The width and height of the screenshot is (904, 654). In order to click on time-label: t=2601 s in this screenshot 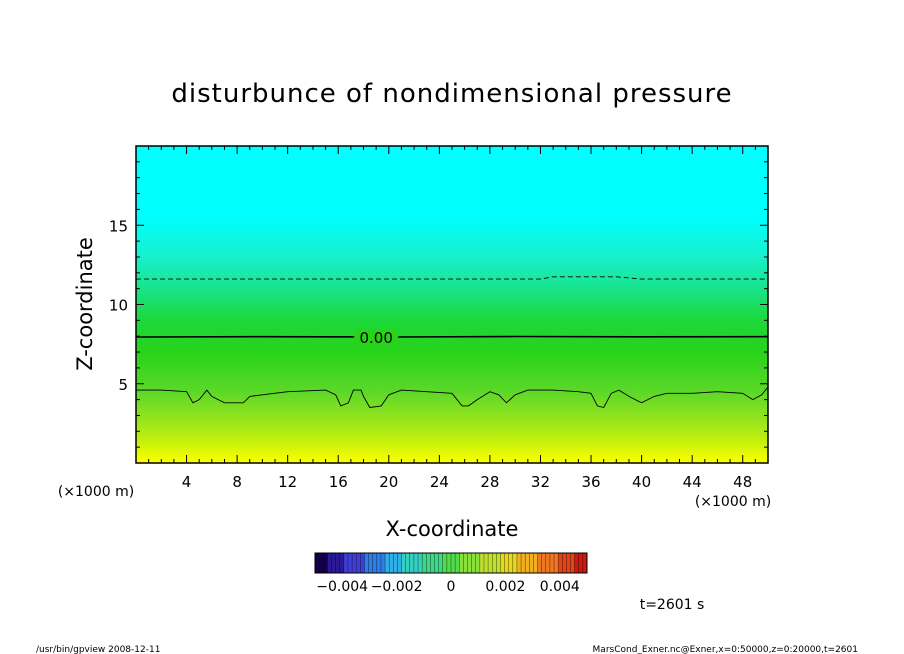, I will do `click(672, 605)`.